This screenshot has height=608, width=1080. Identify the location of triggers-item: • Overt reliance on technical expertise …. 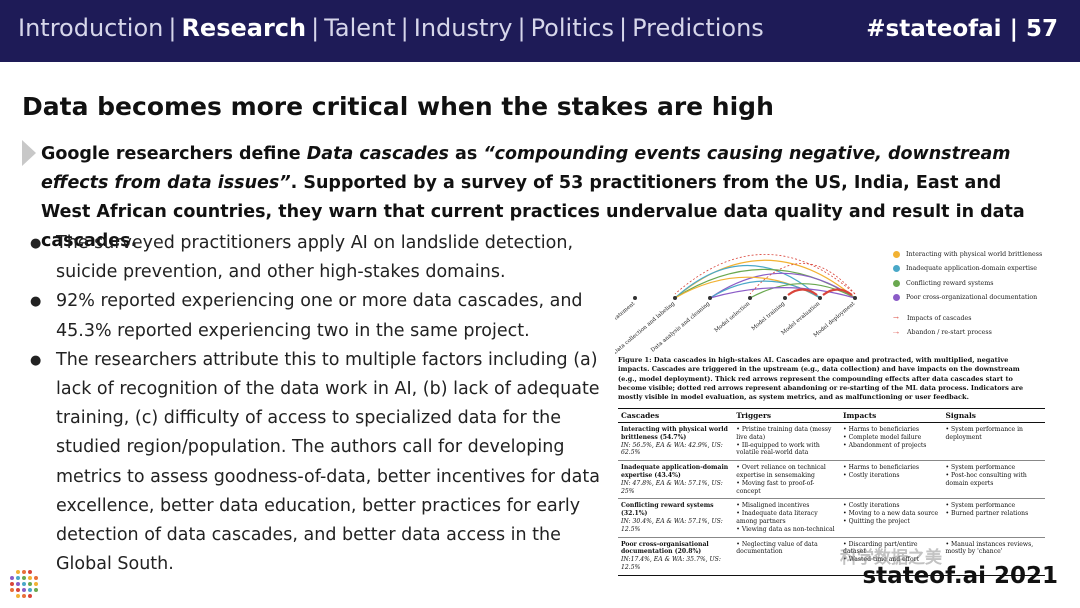
(781, 471).